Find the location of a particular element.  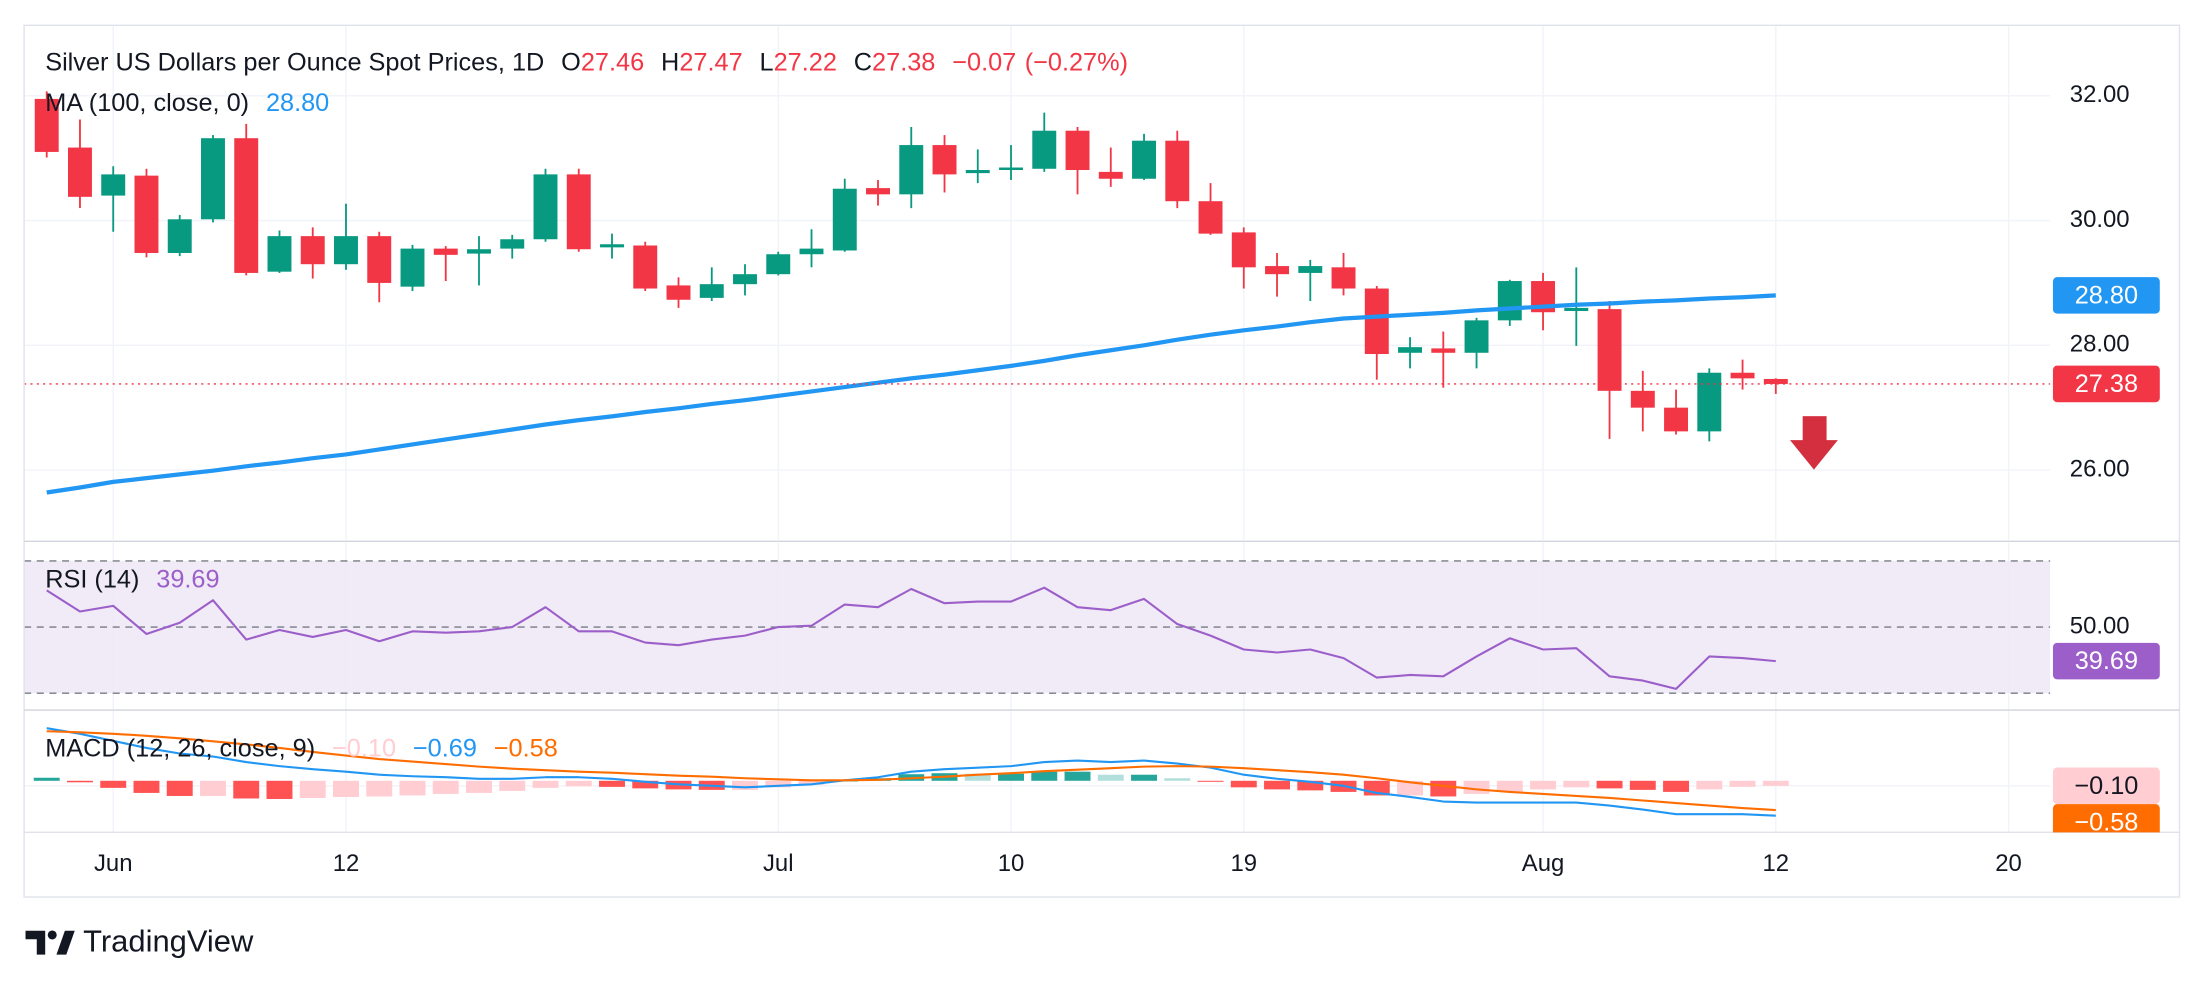

legend-change: −0.07 is located at coordinates (984, 62).